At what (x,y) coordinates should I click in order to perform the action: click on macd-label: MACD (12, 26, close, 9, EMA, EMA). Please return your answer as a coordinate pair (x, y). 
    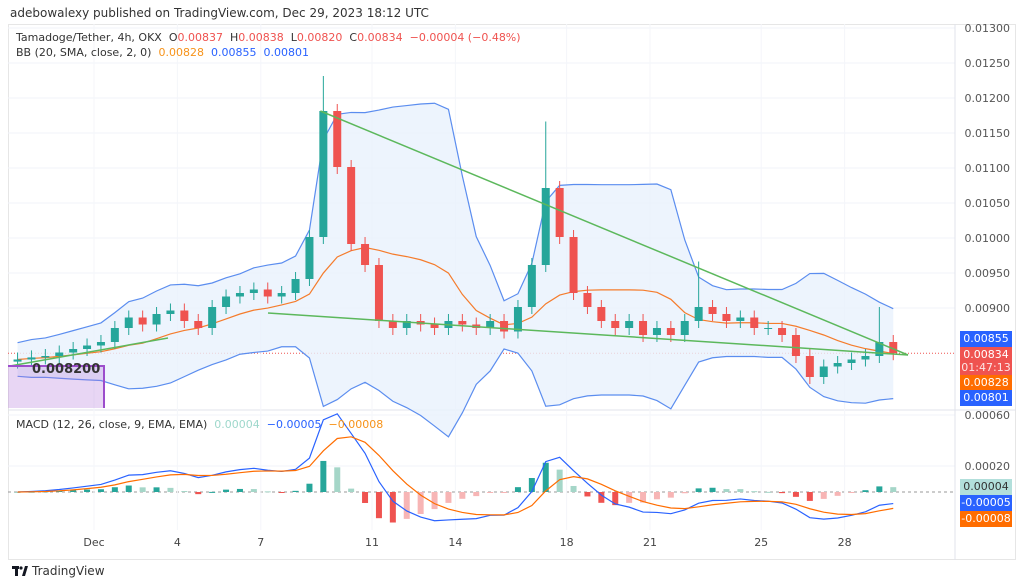
    Looking at the image, I should click on (112, 424).